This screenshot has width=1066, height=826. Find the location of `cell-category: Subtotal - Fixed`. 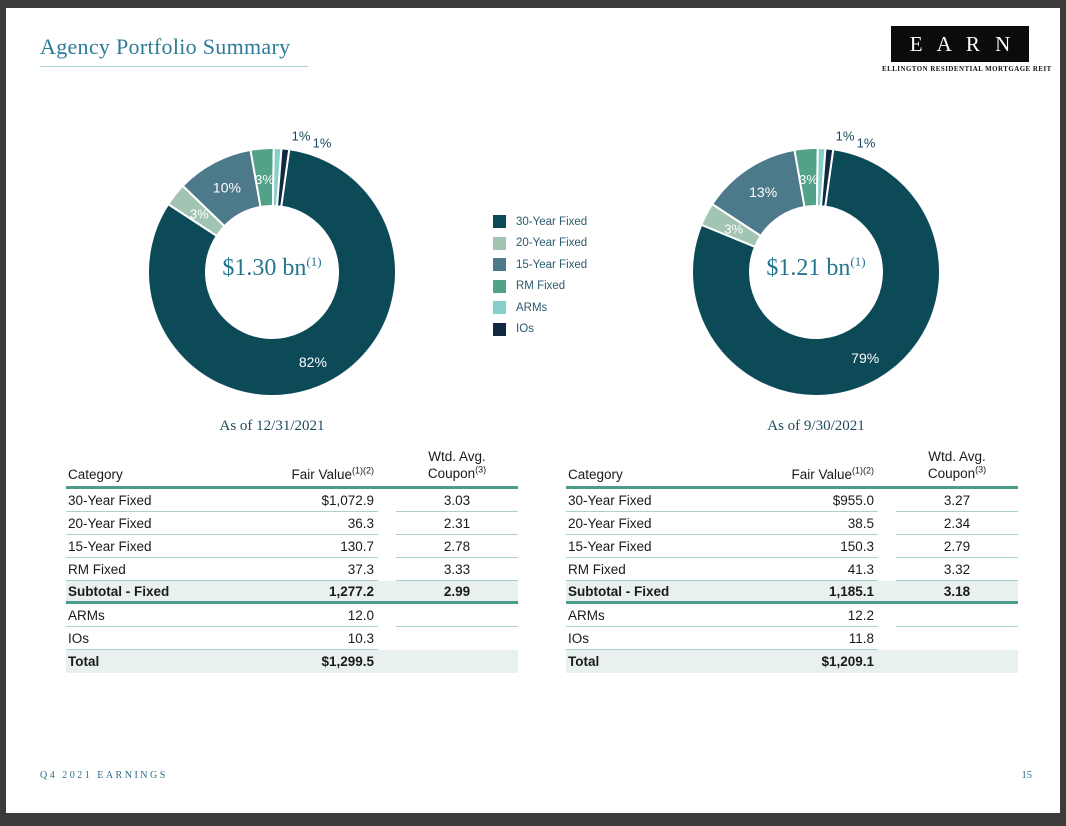

cell-category: Subtotal - Fixed is located at coordinates (619, 591).